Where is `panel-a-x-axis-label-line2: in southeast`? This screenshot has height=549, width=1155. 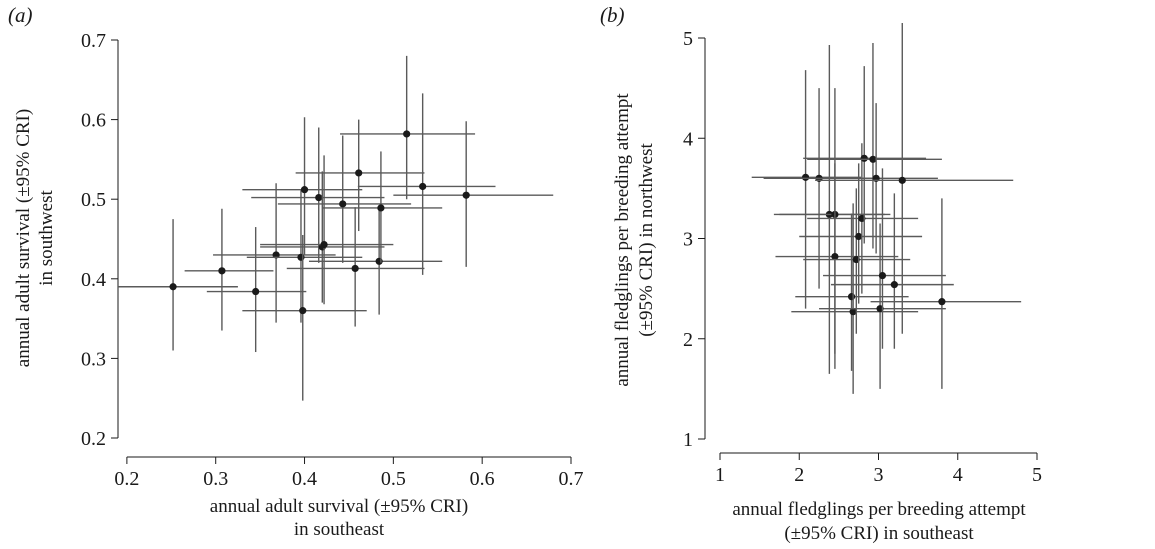 panel-a-x-axis-label-line2: in southeast is located at coordinates (339, 529).